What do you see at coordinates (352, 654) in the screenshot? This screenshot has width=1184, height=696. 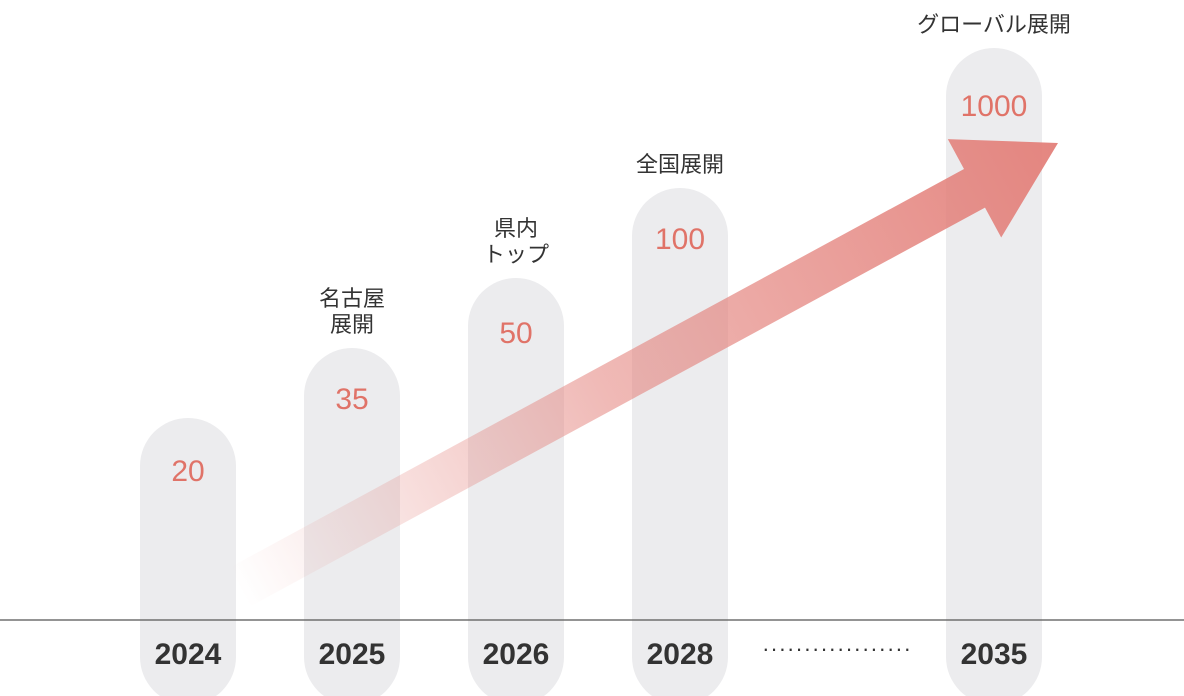 I see `year-label-2025: 2025` at bounding box center [352, 654].